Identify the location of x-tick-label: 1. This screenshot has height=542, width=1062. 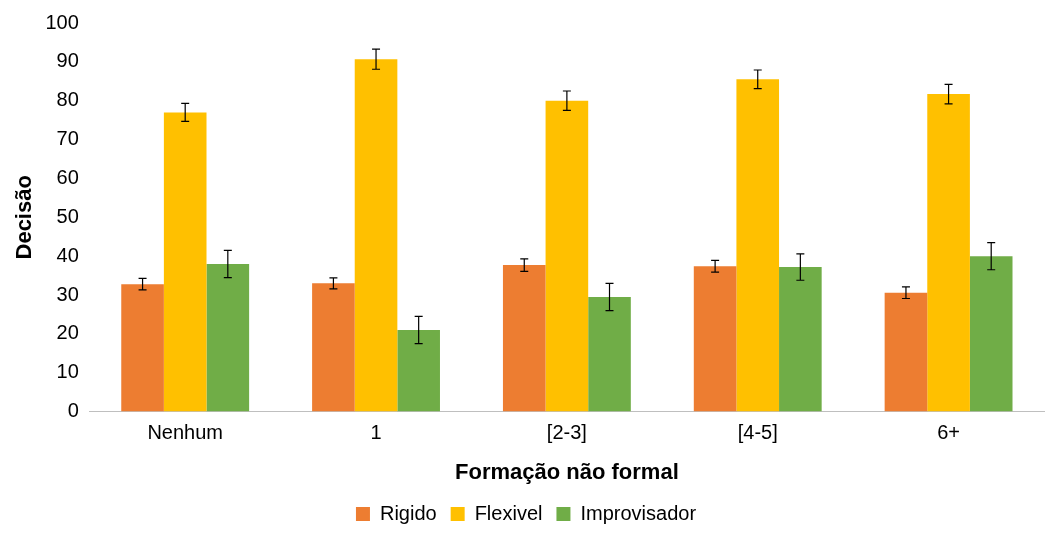
(376, 432).